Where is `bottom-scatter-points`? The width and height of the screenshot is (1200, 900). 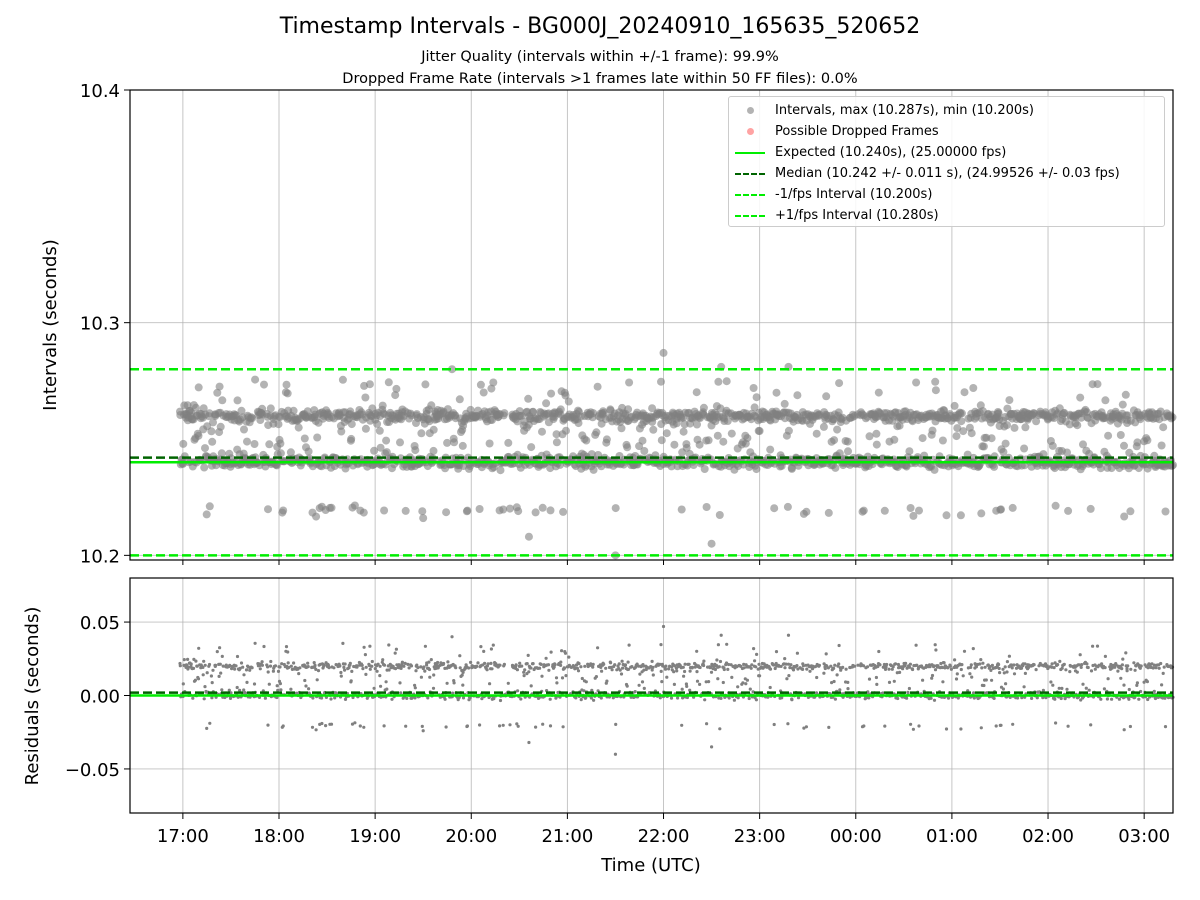
bottom-scatter-points is located at coordinates (676, 690).